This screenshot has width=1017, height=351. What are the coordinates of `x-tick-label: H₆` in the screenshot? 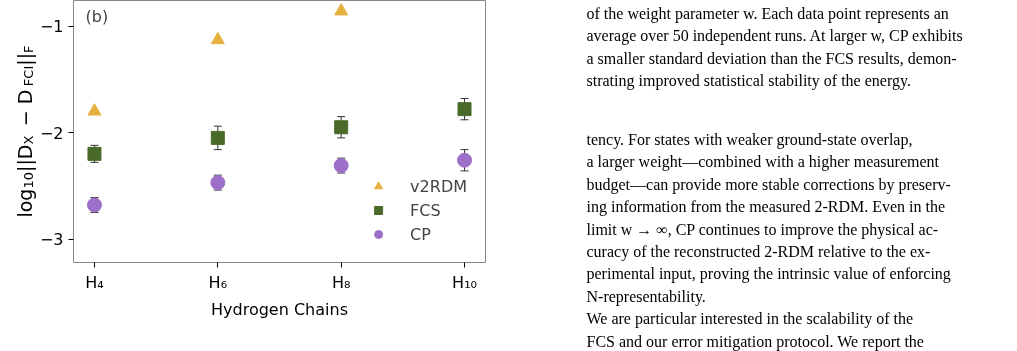 It's located at (218, 282).